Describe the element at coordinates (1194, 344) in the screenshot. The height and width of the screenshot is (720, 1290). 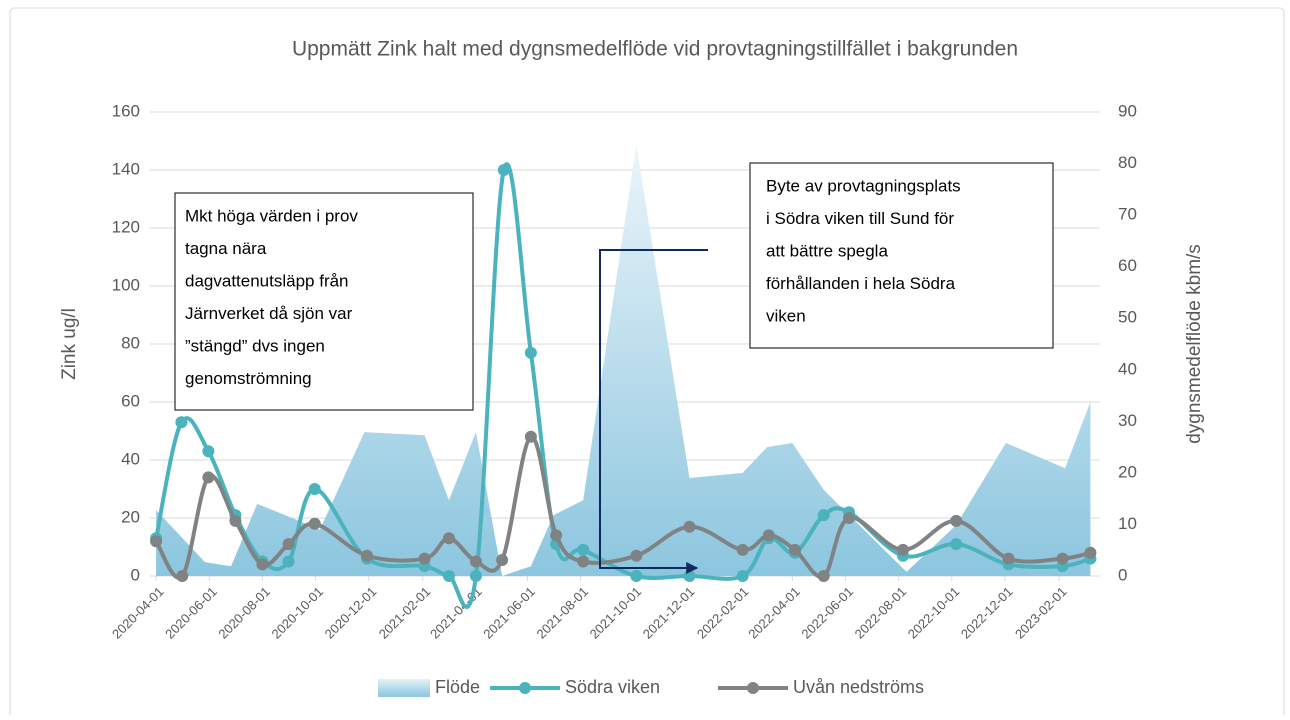
I see `y2-axis-label: dygnsmedelflöde kbm/s` at that location.